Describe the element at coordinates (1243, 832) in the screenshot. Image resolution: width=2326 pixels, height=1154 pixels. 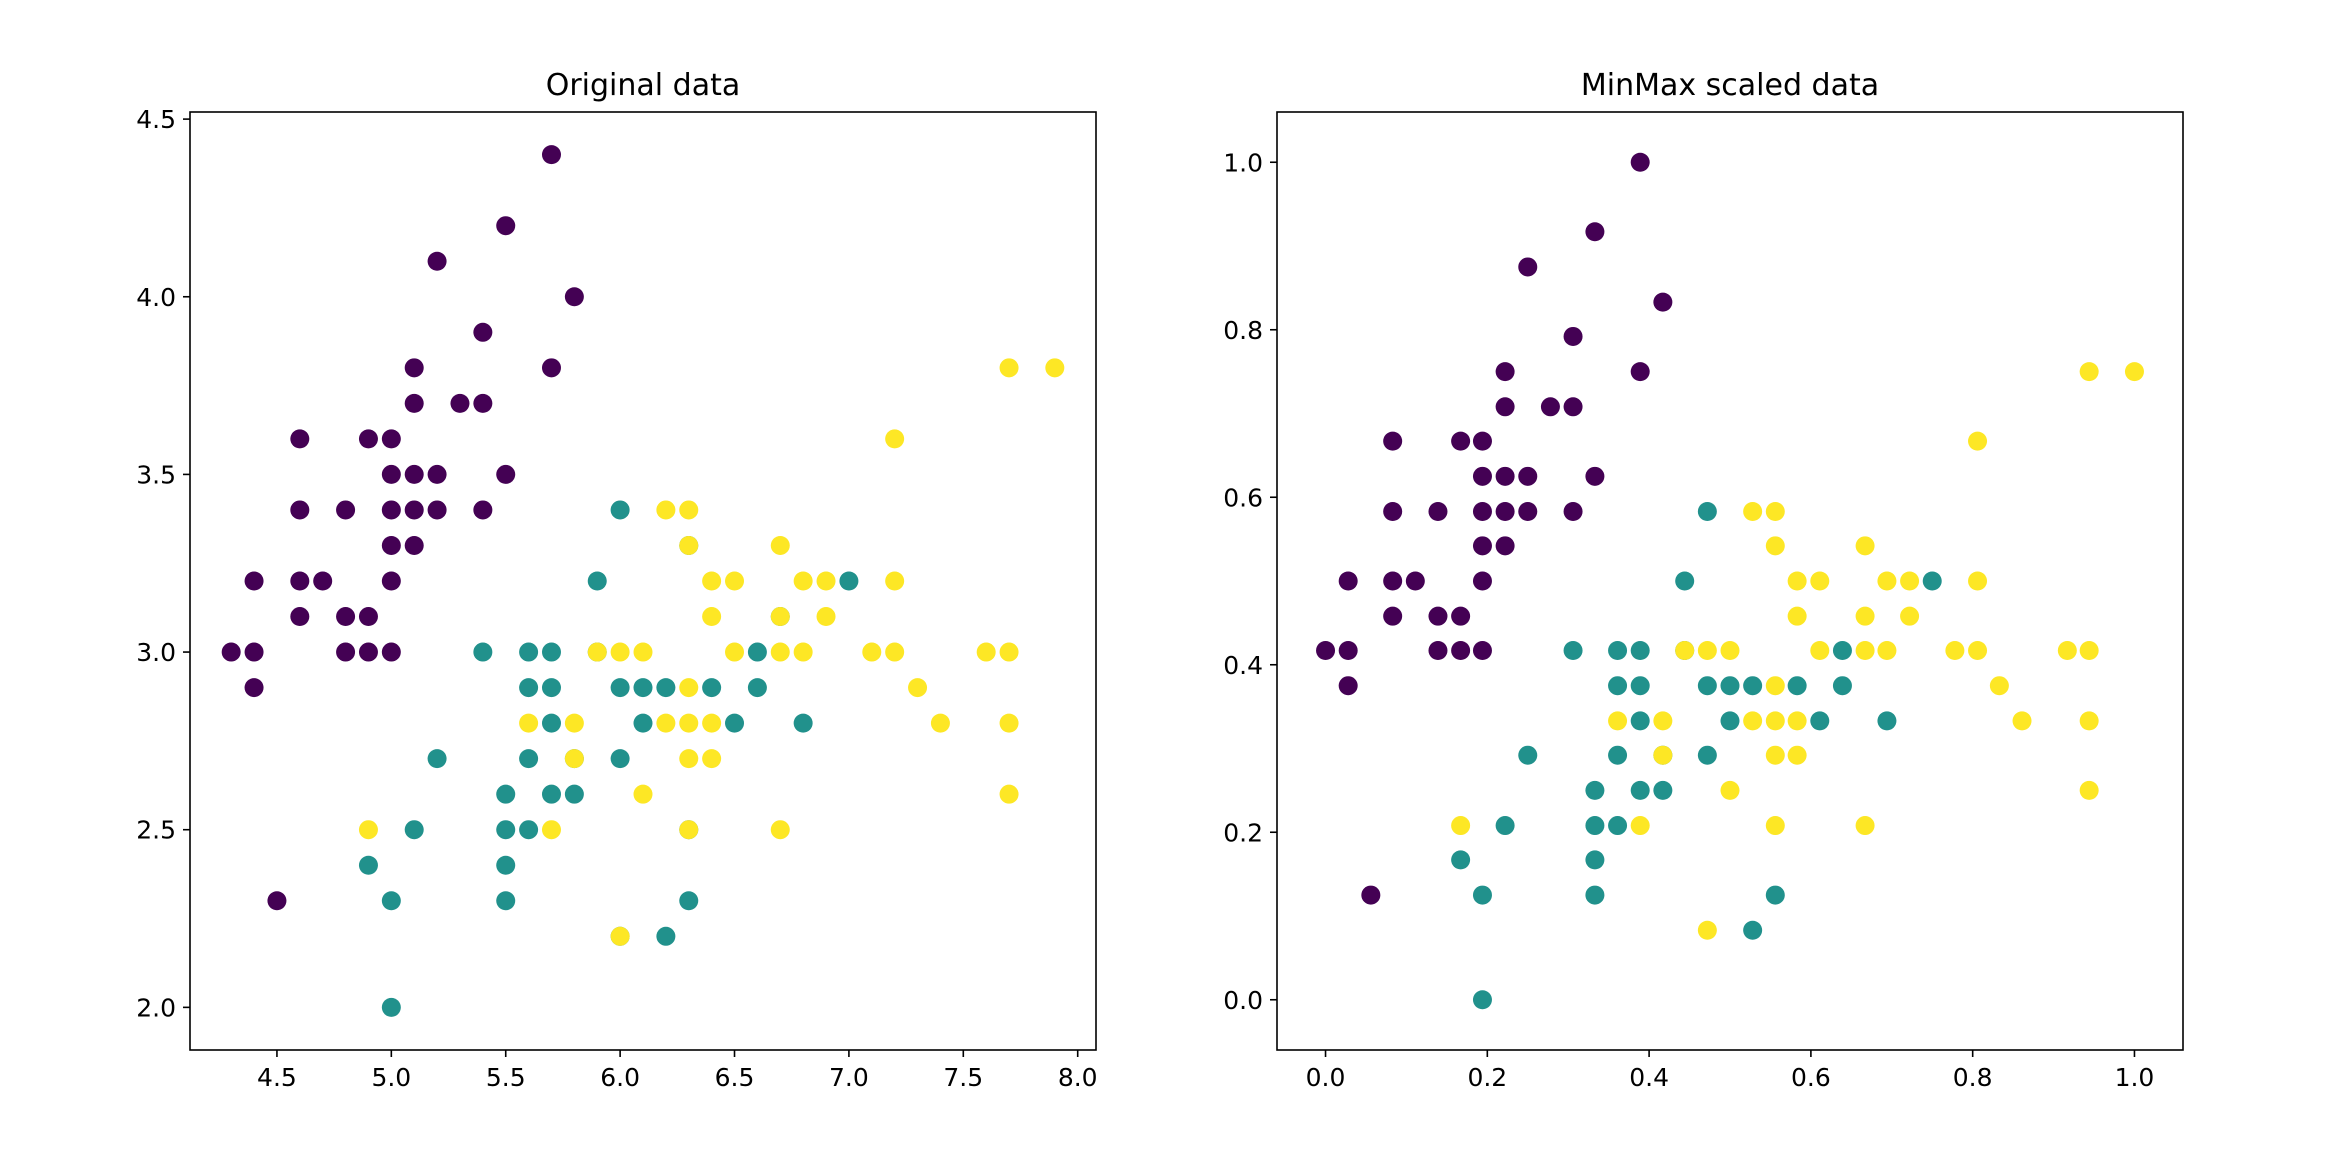
I see `minmax-scaled-data-y-tick-label: 0.2` at that location.